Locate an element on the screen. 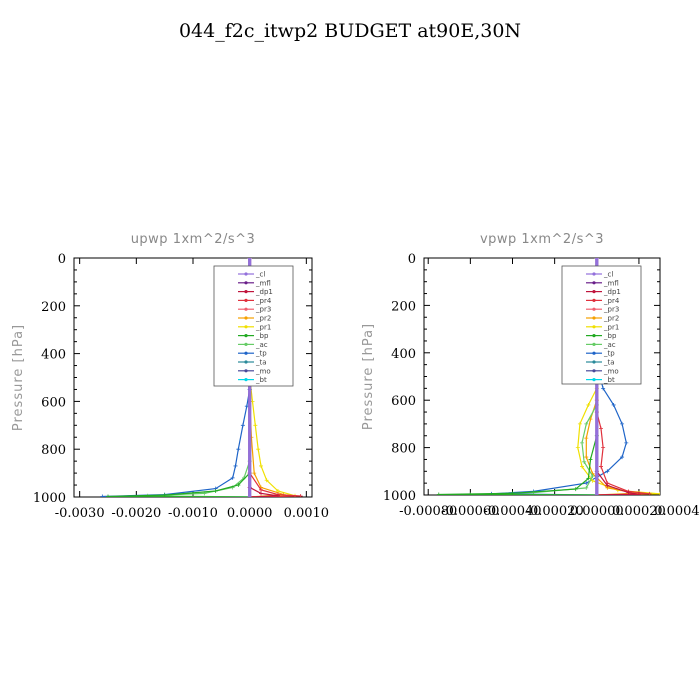 The height and width of the screenshot is (700, 700). legend-label: _pr1 is located at coordinates (263, 327).